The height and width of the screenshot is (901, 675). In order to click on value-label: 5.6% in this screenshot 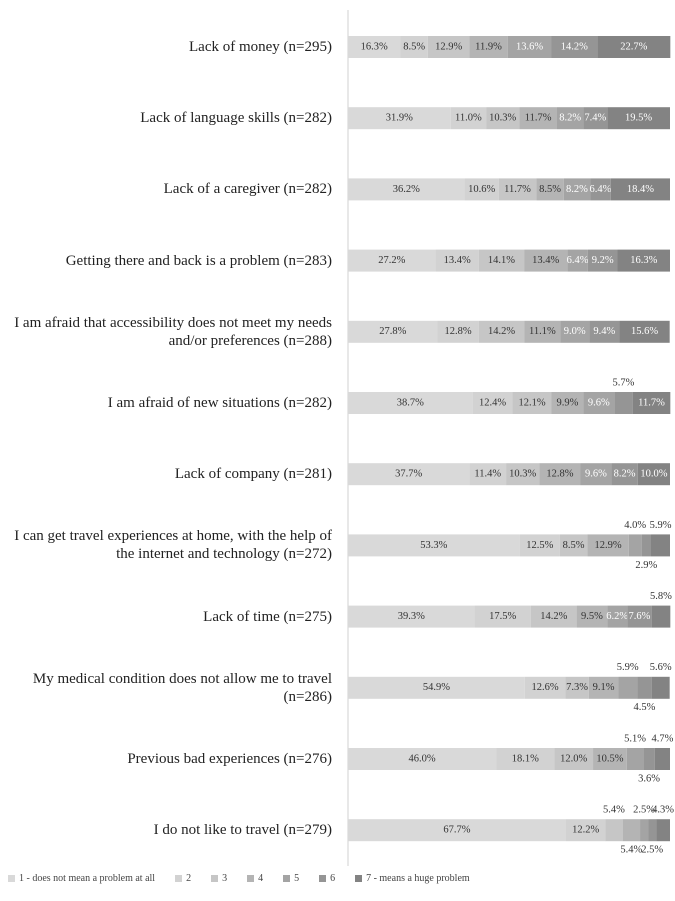, I will do `click(661, 667)`.